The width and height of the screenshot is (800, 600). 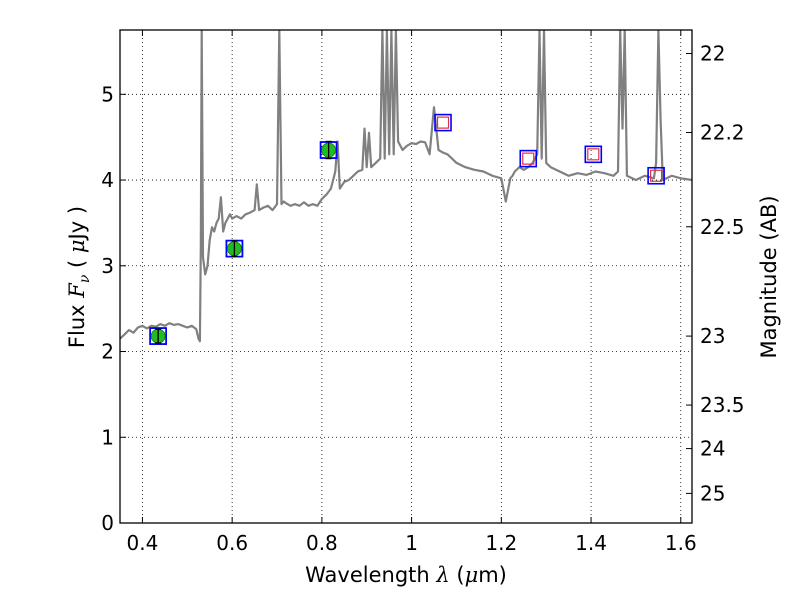 I want to click on x-tick-label: 0.4, so click(x=143, y=543).